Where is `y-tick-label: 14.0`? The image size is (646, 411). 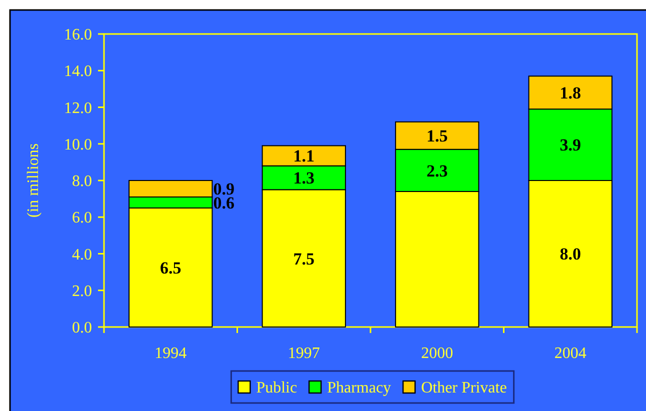 y-tick-label: 14.0 is located at coordinates (78, 71).